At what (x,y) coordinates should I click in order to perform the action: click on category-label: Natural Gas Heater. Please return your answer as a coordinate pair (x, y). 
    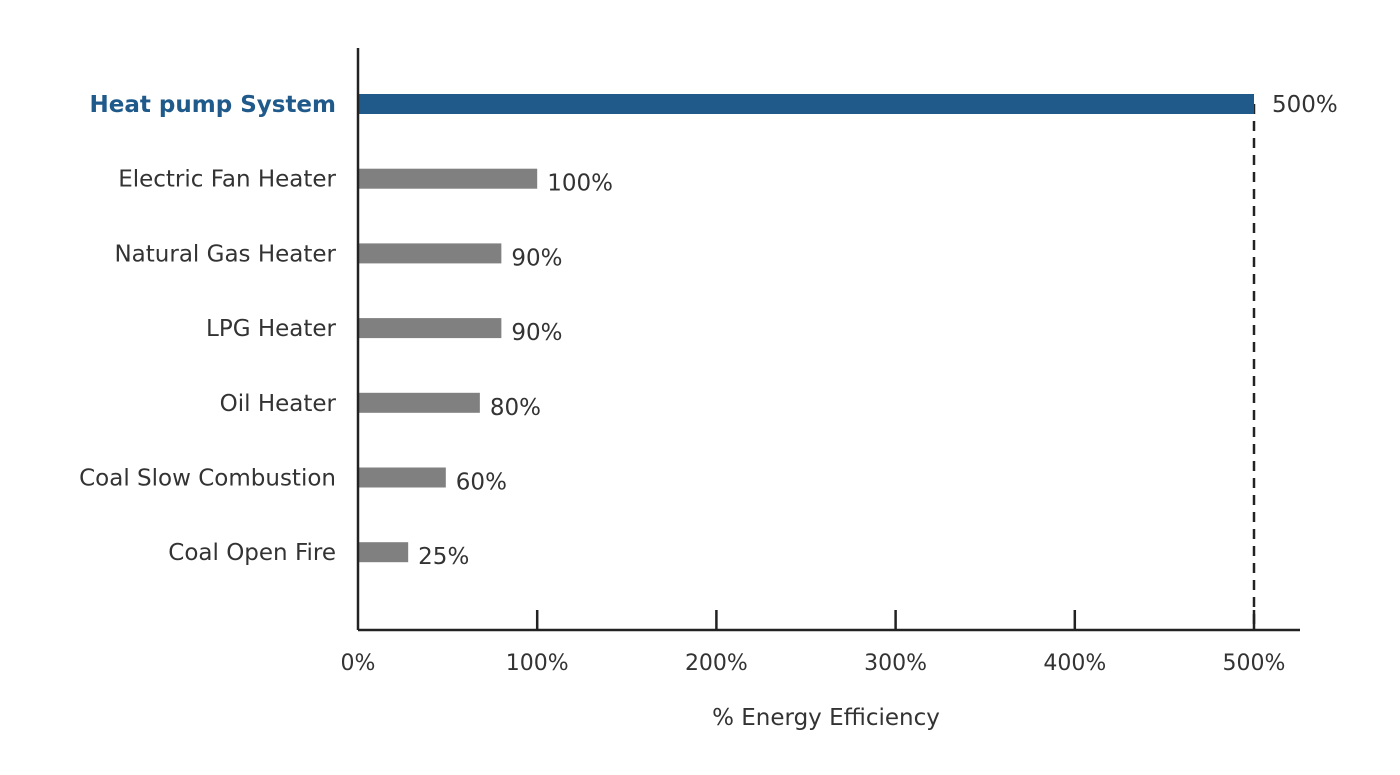
    Looking at the image, I should click on (225, 254).